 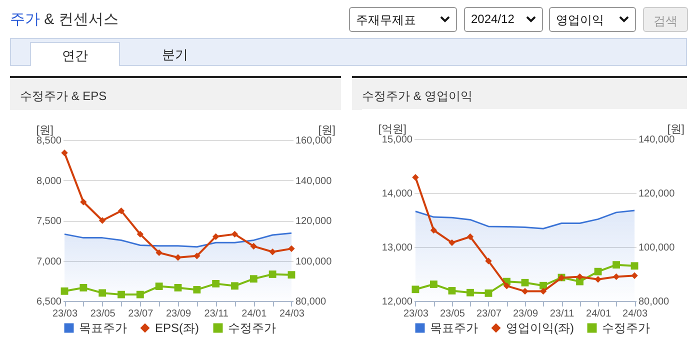 I want to click on y-axis-title: [원], so click(x=45, y=130).